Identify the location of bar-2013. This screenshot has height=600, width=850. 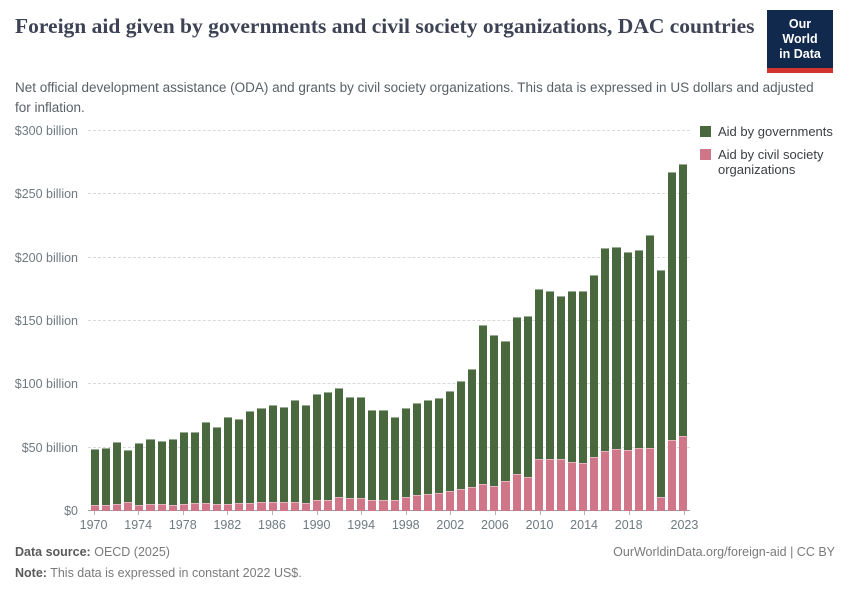
(572, 400).